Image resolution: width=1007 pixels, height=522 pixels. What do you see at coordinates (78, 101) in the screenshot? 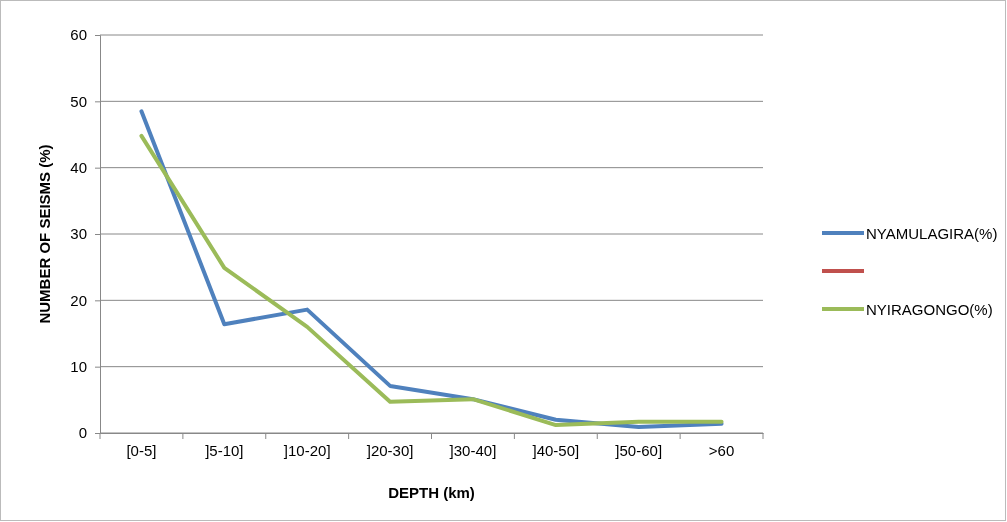
I see `y-tick-label: 50` at bounding box center [78, 101].